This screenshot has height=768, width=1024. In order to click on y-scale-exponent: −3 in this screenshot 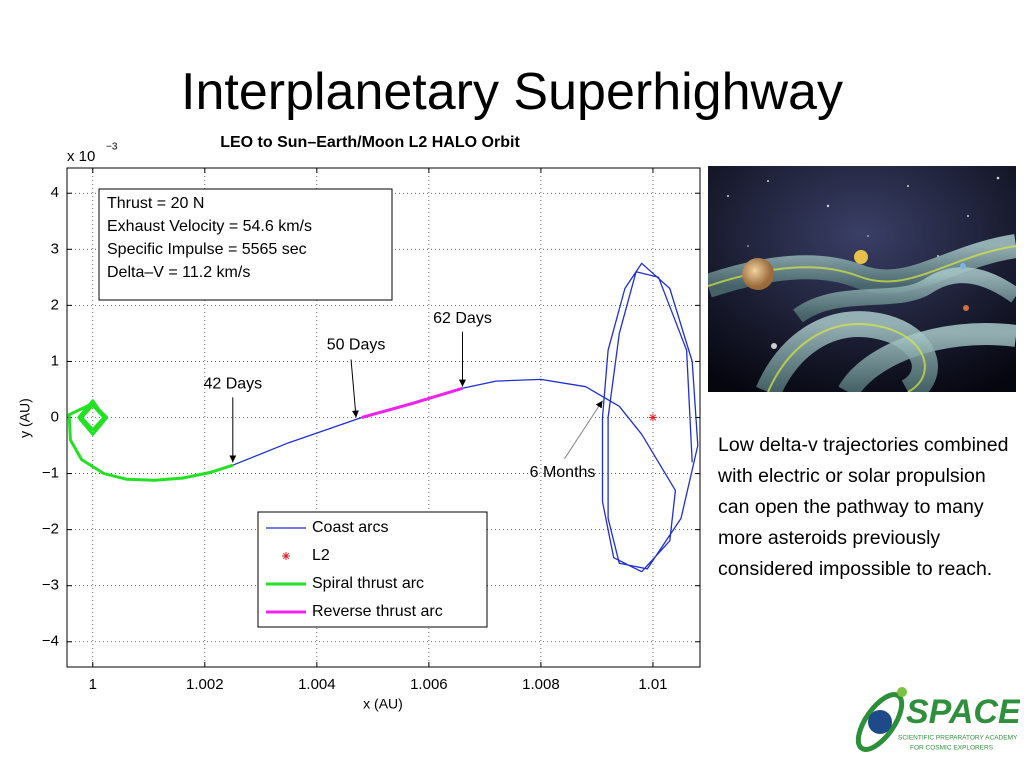, I will do `click(112, 147)`.